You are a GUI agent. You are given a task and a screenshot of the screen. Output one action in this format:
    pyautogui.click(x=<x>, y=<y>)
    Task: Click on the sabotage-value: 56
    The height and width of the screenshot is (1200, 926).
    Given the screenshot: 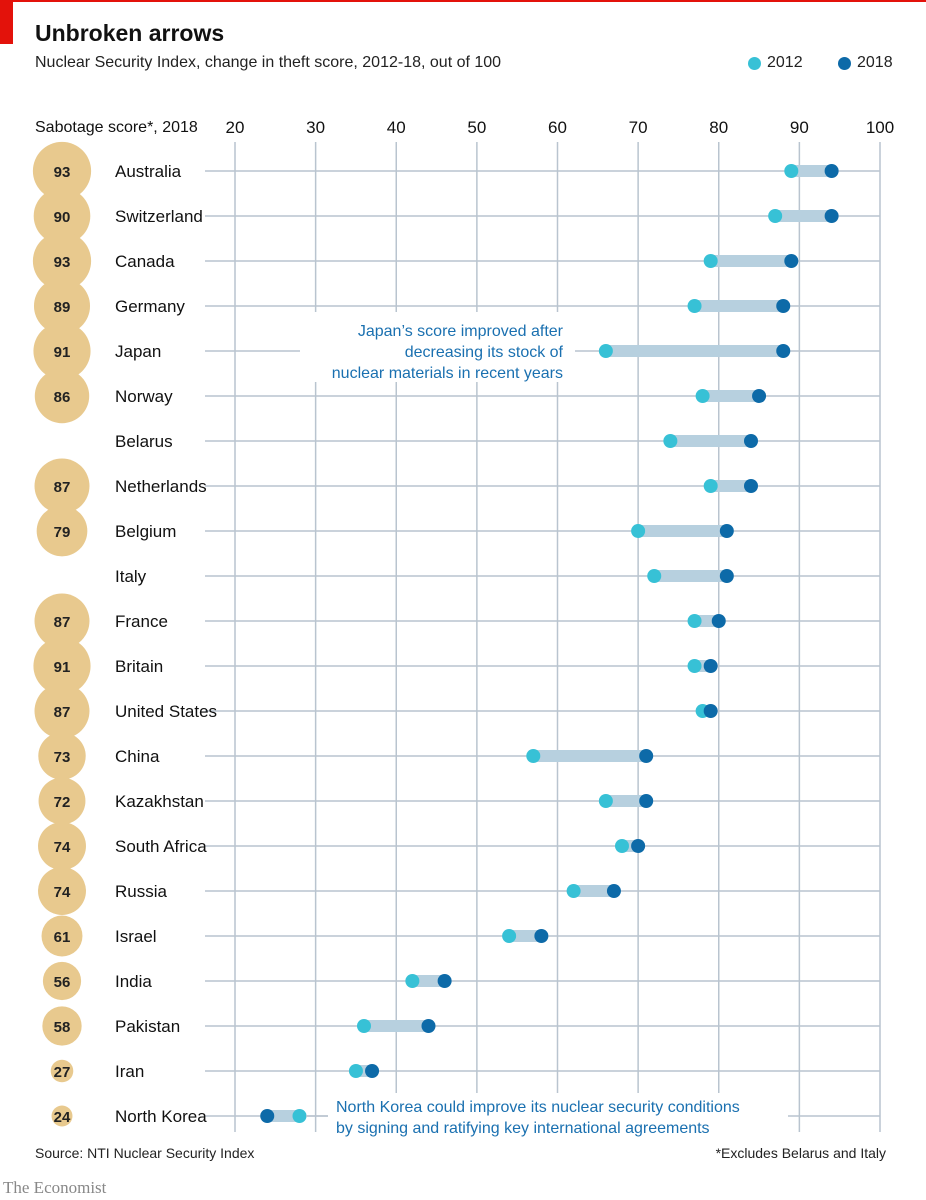 What is the action you would take?
    pyautogui.click(x=62, y=982)
    